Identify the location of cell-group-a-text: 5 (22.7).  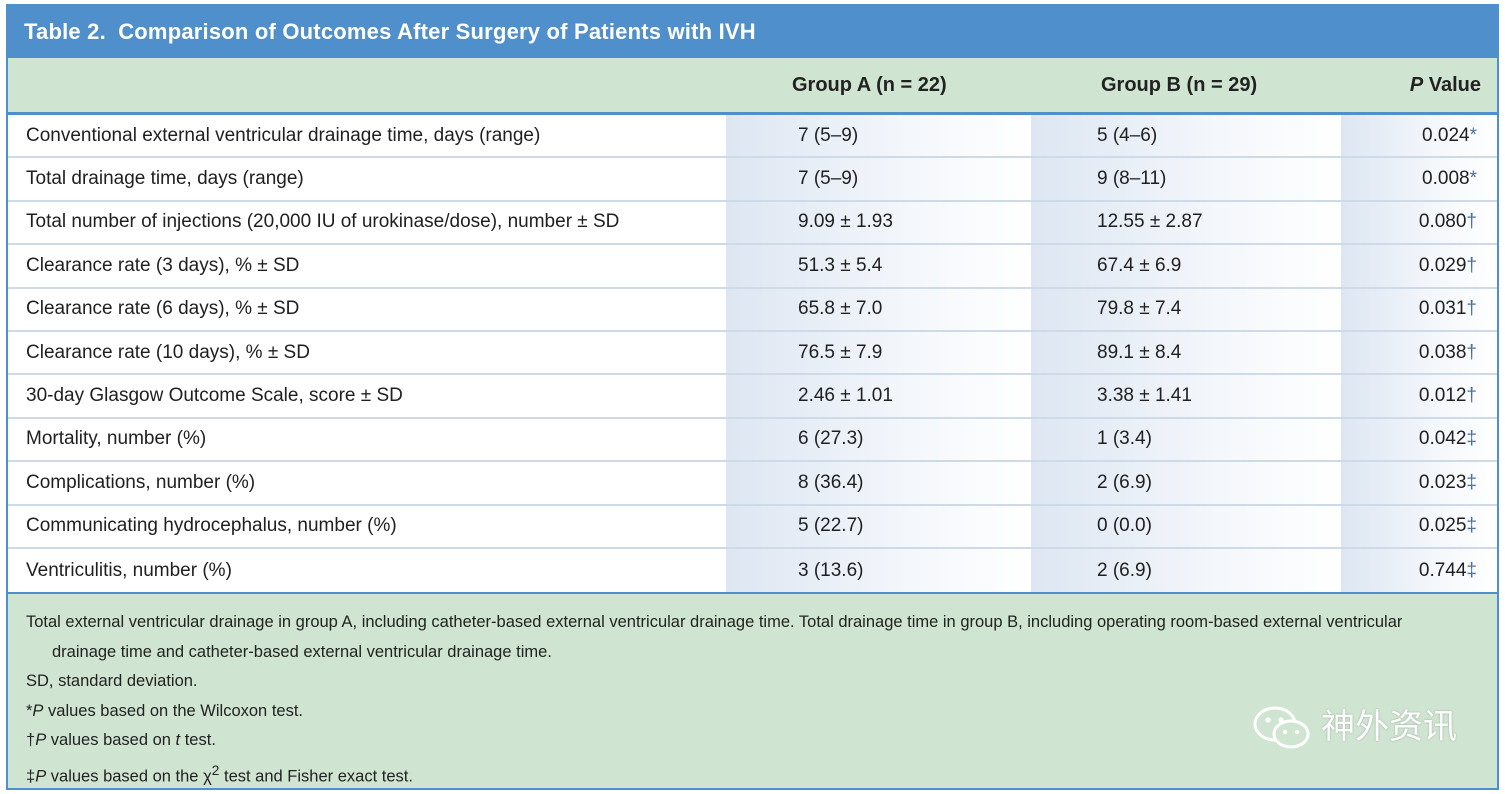
(831, 526).